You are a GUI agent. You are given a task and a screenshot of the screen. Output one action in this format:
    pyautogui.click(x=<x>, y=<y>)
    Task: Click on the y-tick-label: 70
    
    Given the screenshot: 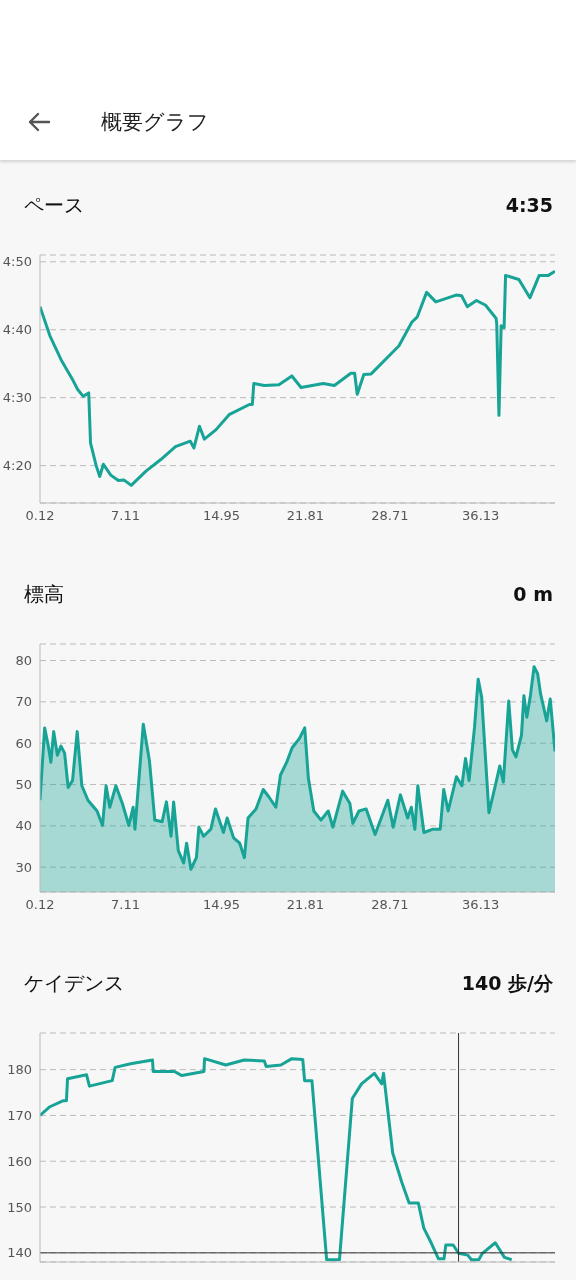 What is the action you would take?
    pyautogui.click(x=23, y=702)
    